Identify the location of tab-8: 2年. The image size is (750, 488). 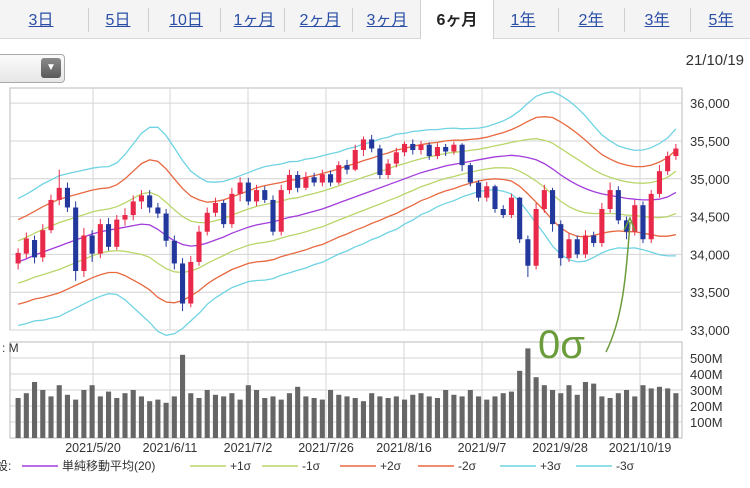
(591, 20).